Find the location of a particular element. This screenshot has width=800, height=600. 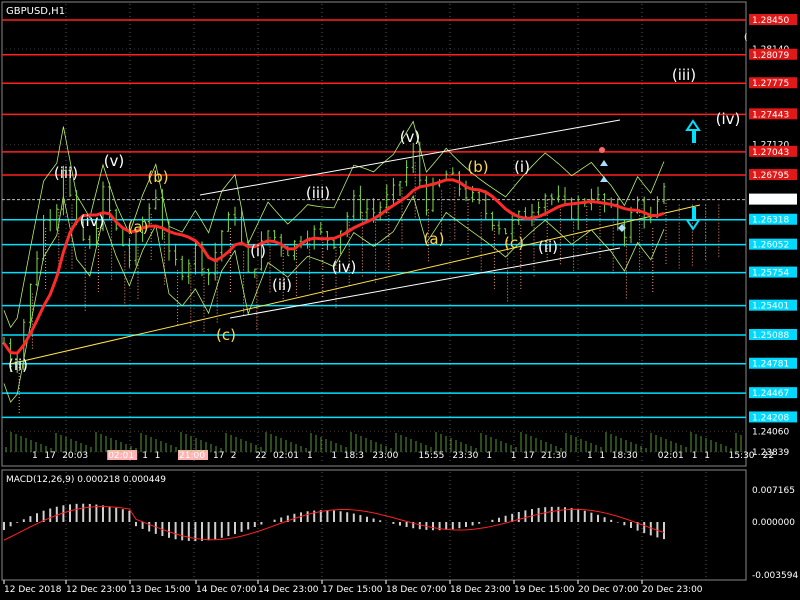

session-marker: 22 is located at coordinates (768, 456).